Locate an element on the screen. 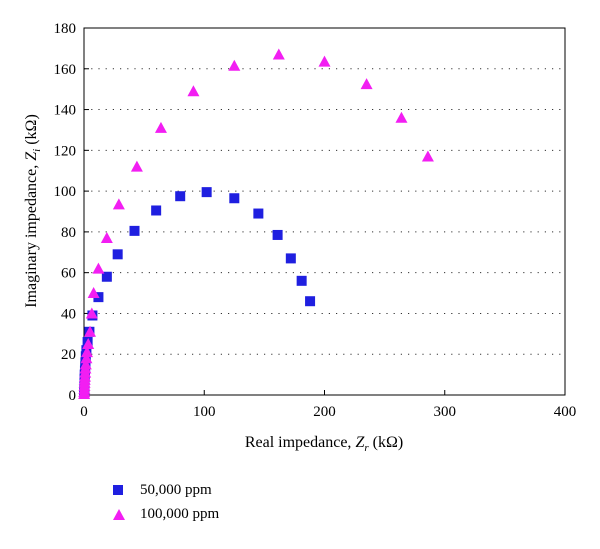  x-axis-ticks: 0 100 200 300 400 is located at coordinates (328, 405).